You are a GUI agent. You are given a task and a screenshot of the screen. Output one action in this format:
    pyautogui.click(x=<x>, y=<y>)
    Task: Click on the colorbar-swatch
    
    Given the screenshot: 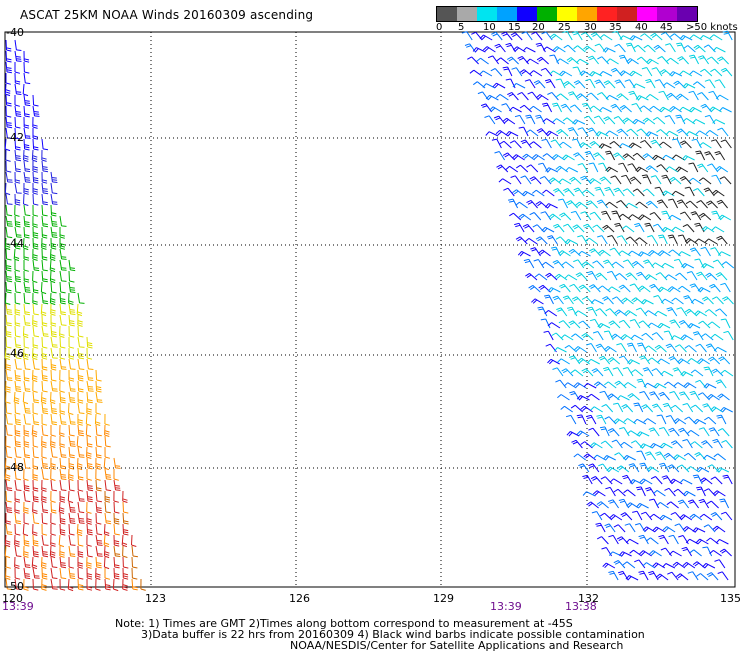 What is the action you would take?
    pyautogui.click(x=507, y=14)
    